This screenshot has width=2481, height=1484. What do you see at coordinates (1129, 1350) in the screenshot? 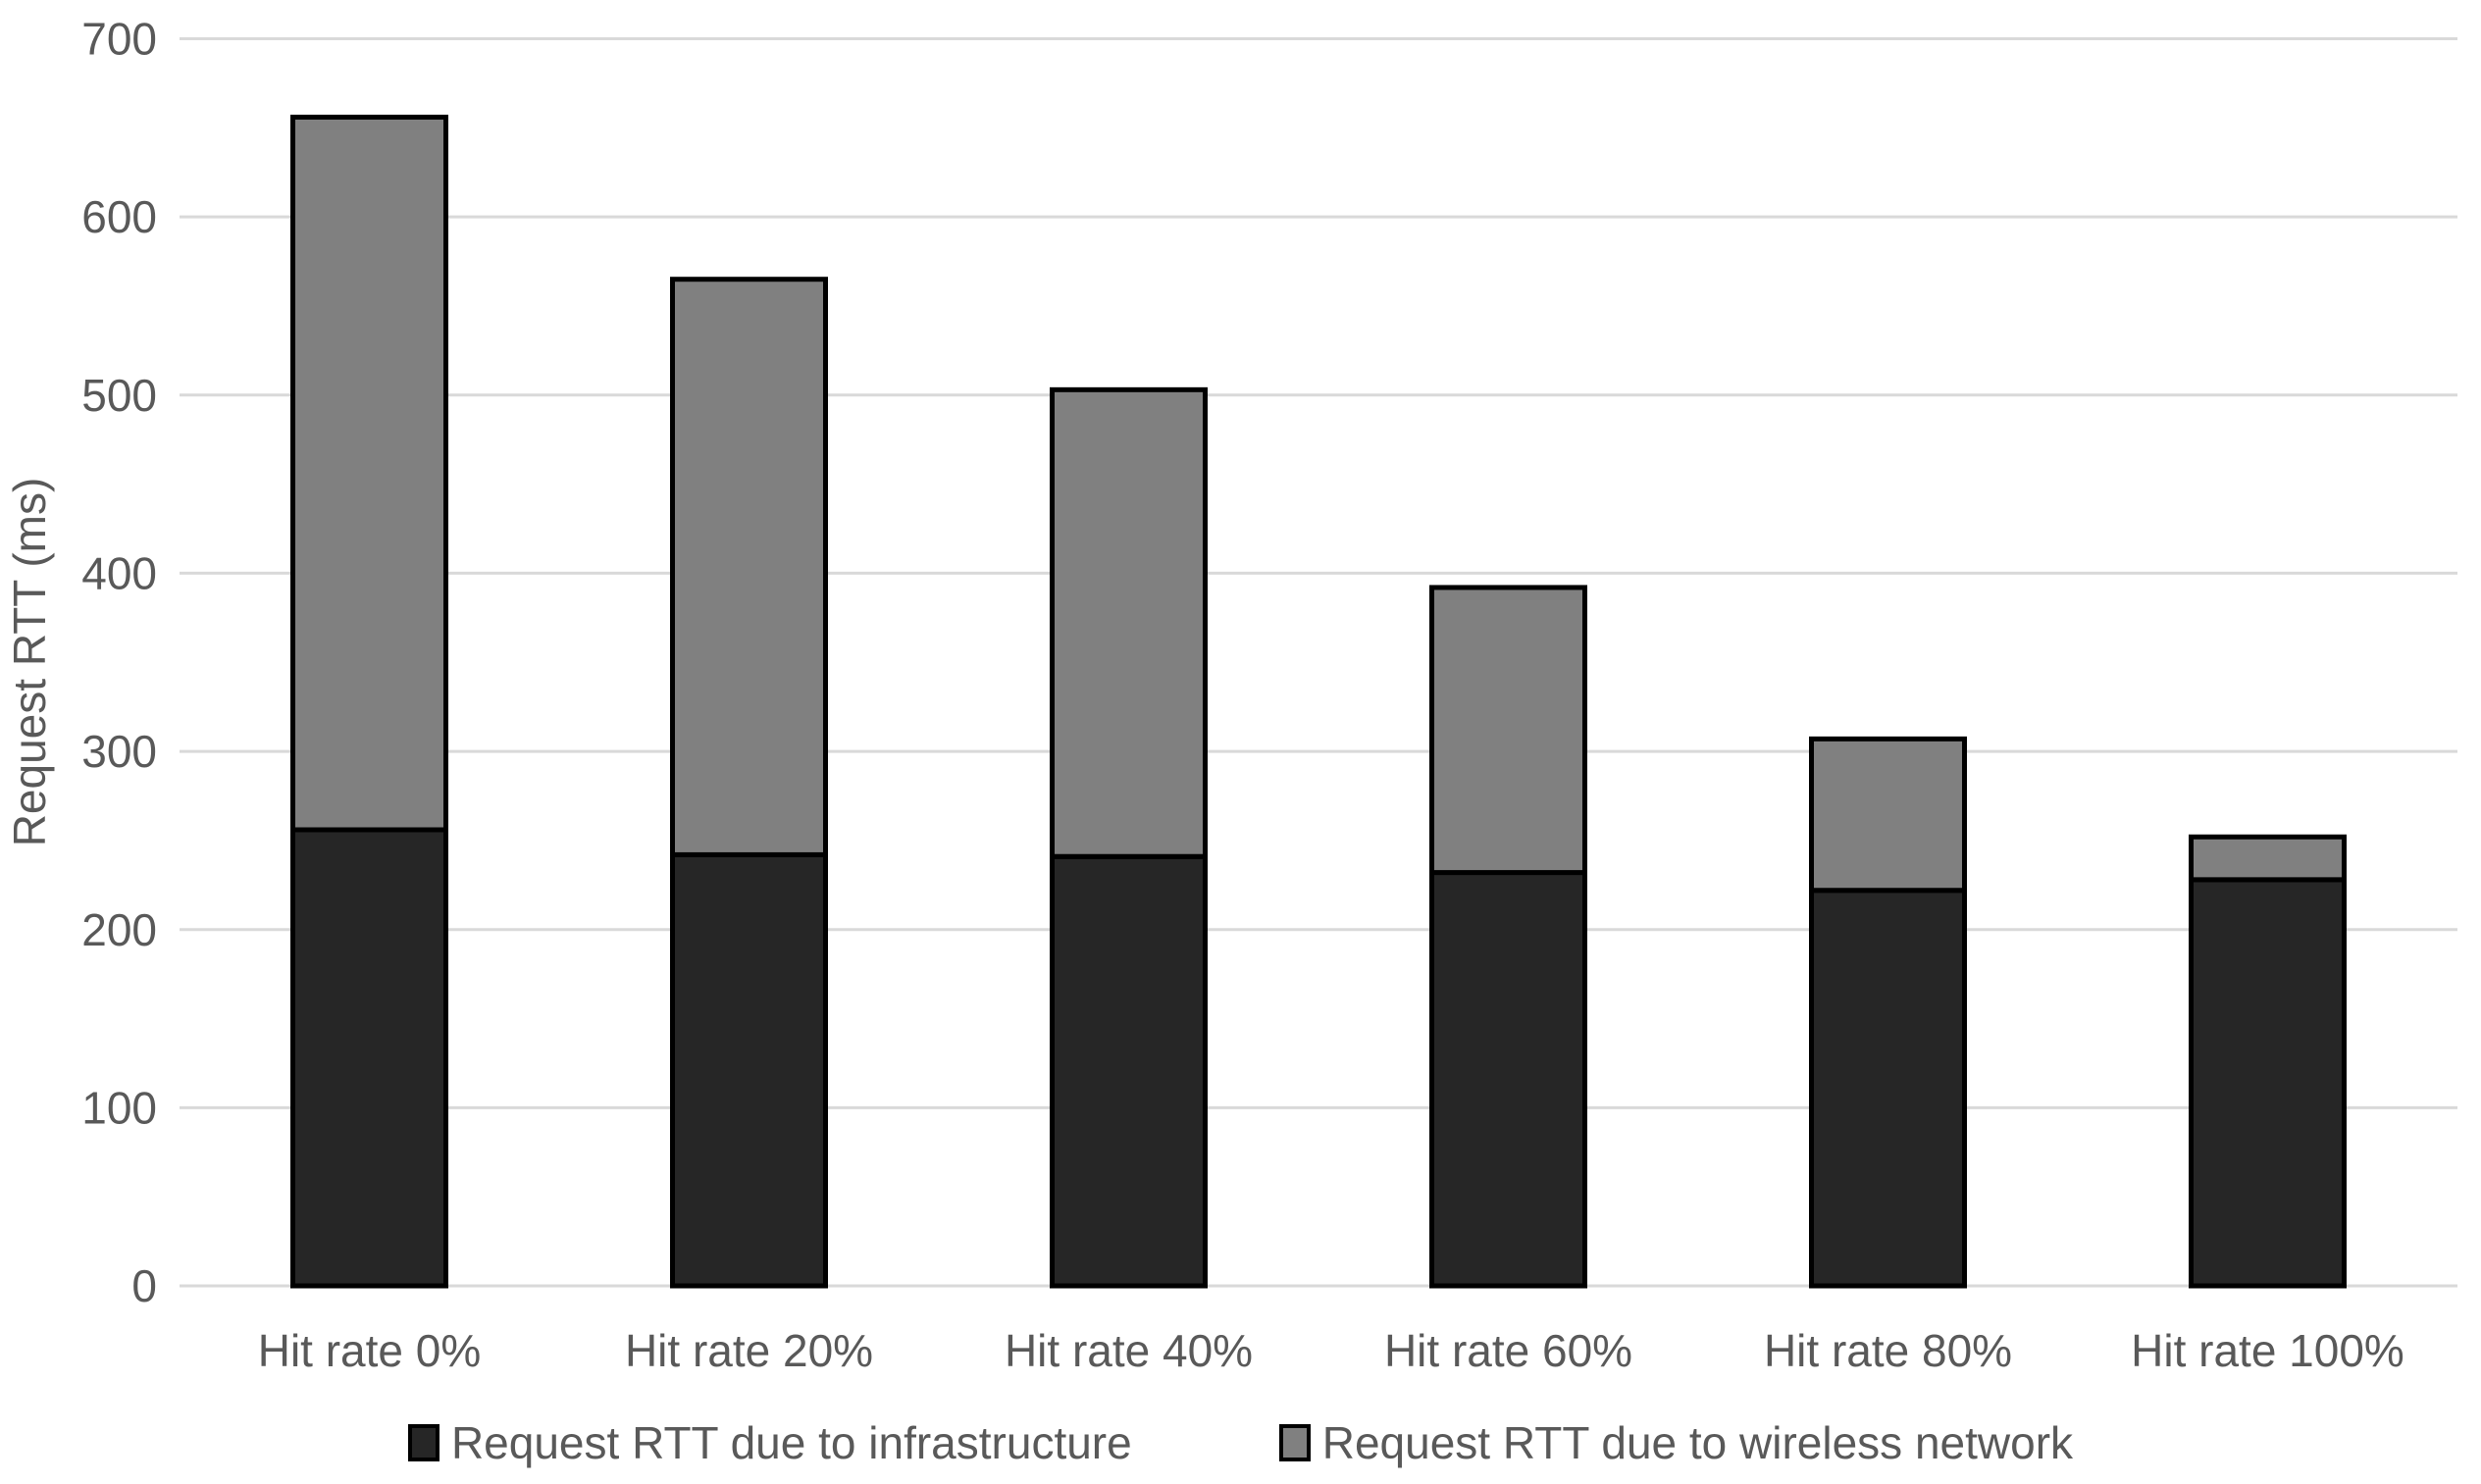
I see `x-category-label: Hit rate 40%` at bounding box center [1129, 1350].